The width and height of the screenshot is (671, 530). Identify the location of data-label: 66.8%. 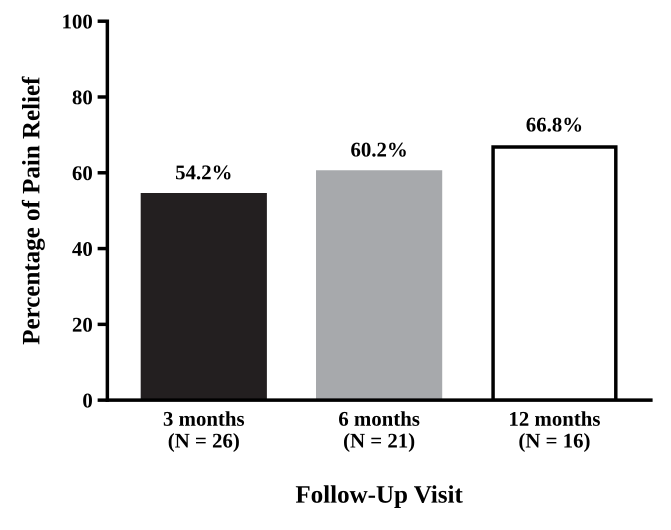
(554, 125).